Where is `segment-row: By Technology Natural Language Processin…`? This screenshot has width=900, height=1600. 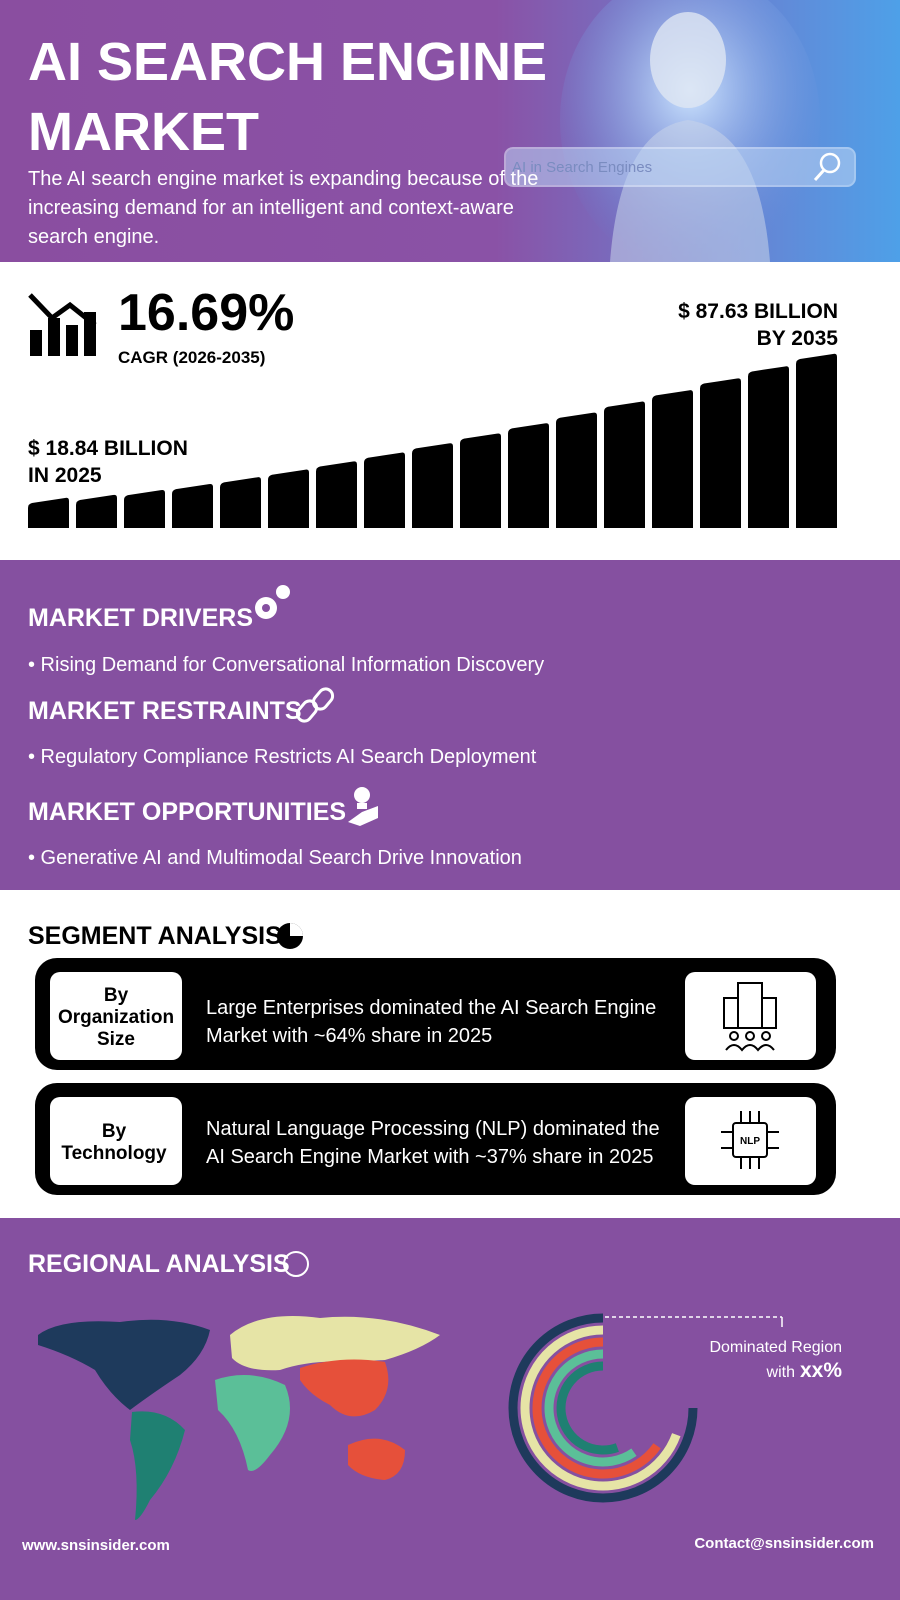
segment-row: By Technology Natural Language Processin… is located at coordinates (435, 1139).